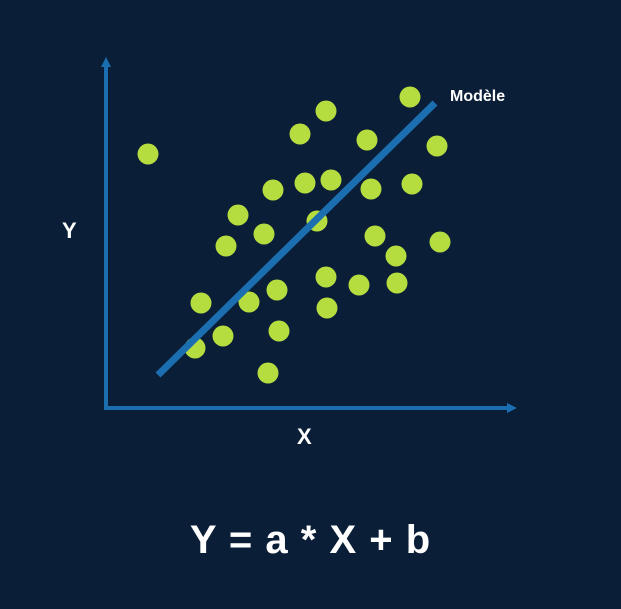  What do you see at coordinates (304, 436) in the screenshot?
I see `x-axis-label: X` at bounding box center [304, 436].